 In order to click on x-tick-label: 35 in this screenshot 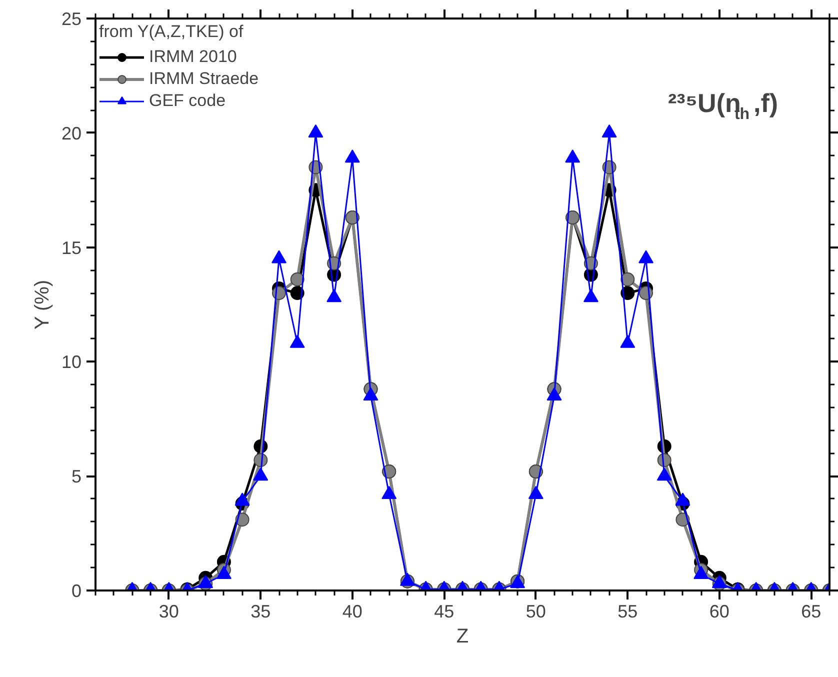, I will do `click(260, 612)`.